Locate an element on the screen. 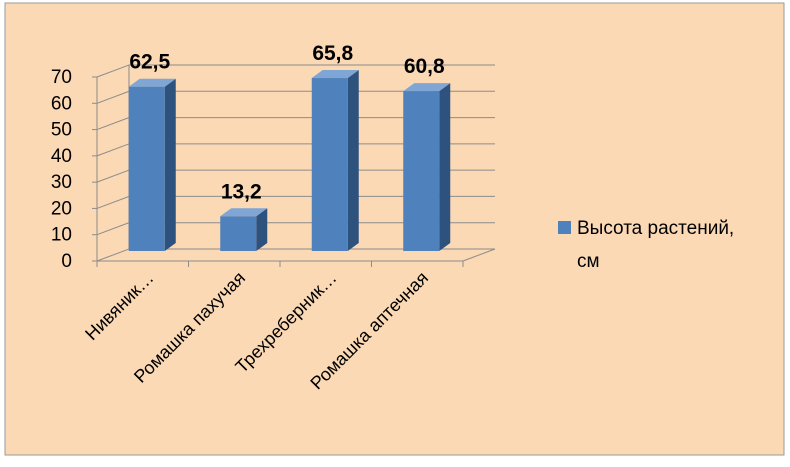 Image resolution: width=790 pixels, height=467 pixels. y-tick-label: 50 is located at coordinates (61, 130).